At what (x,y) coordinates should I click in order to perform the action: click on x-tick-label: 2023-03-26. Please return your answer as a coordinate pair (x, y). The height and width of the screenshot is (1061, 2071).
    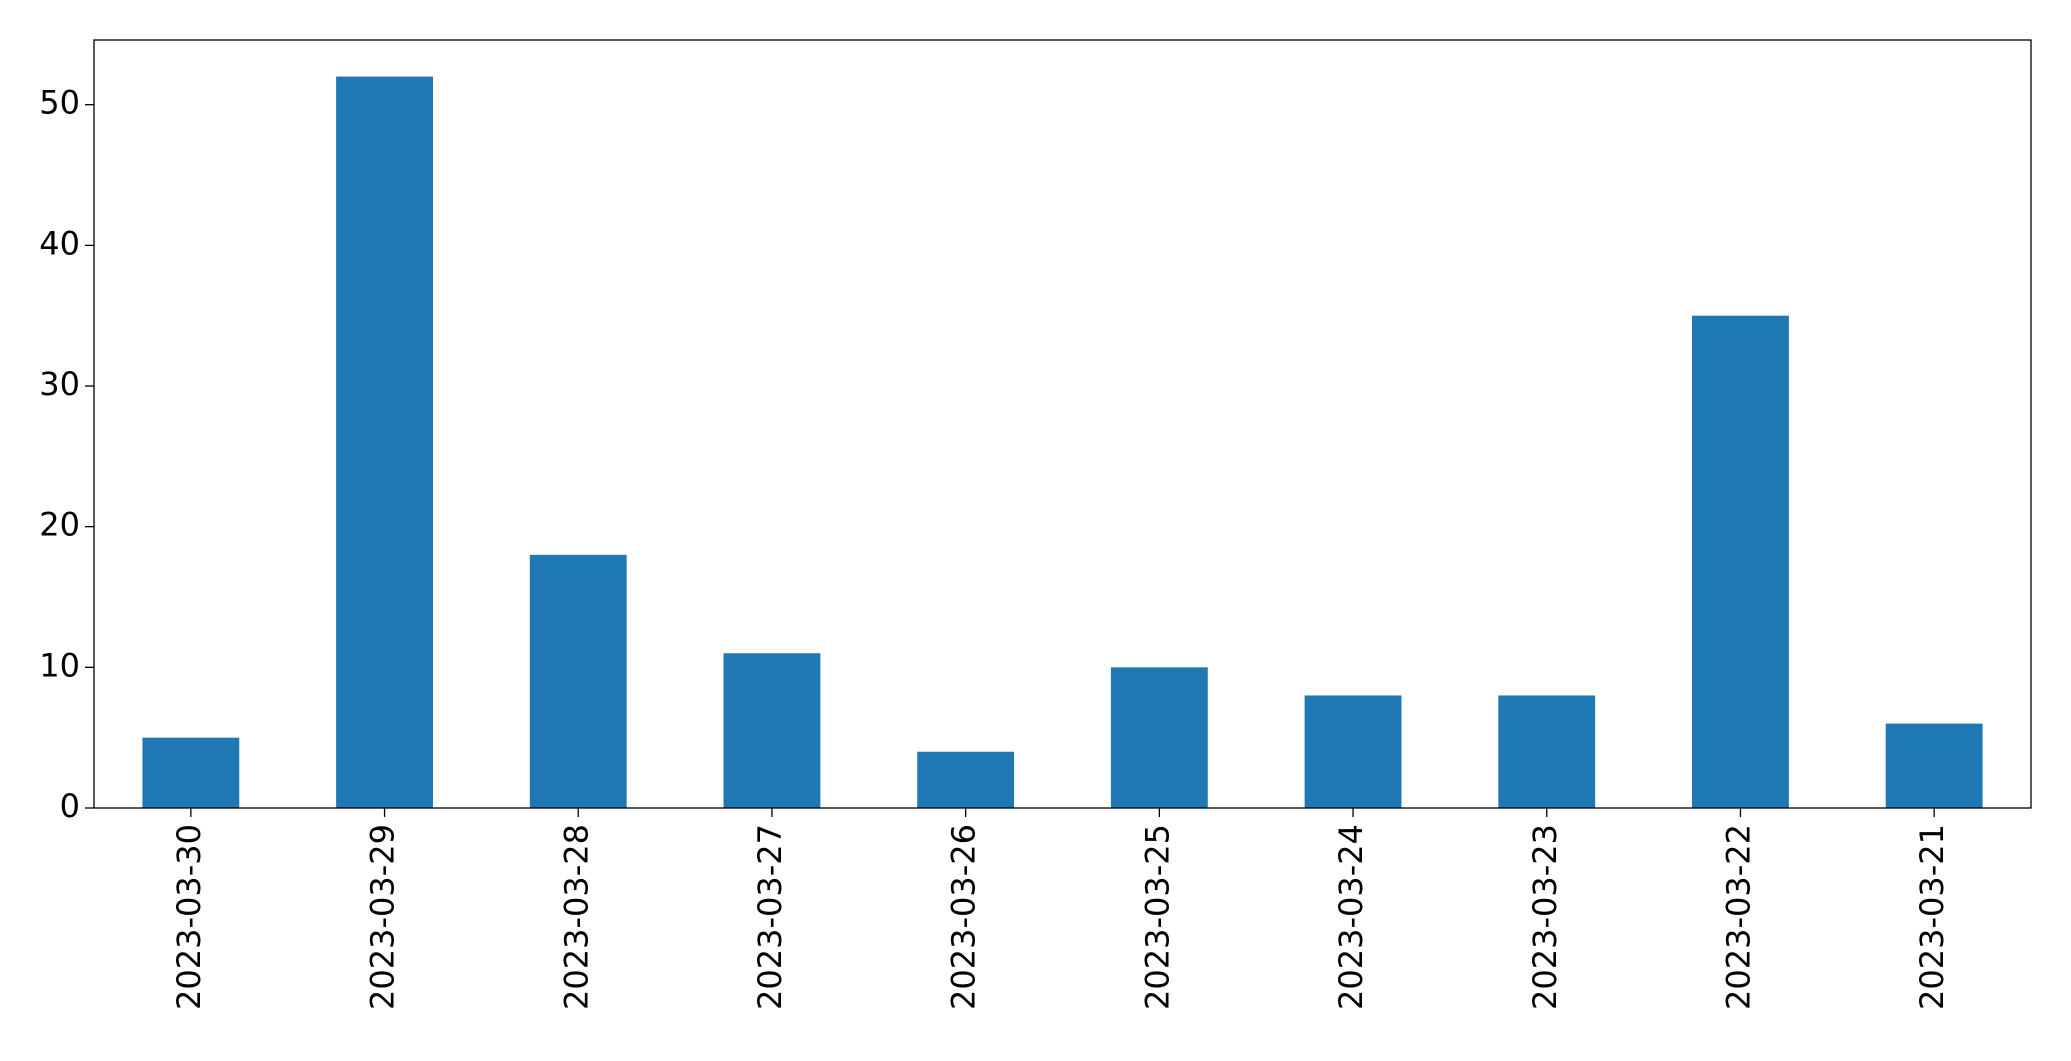
    Looking at the image, I should click on (964, 917).